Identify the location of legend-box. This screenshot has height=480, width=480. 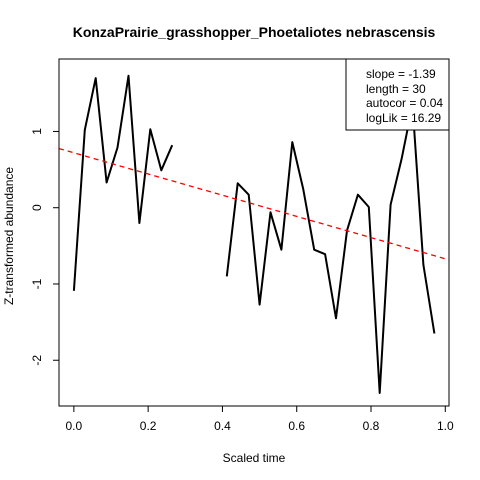
(397, 94).